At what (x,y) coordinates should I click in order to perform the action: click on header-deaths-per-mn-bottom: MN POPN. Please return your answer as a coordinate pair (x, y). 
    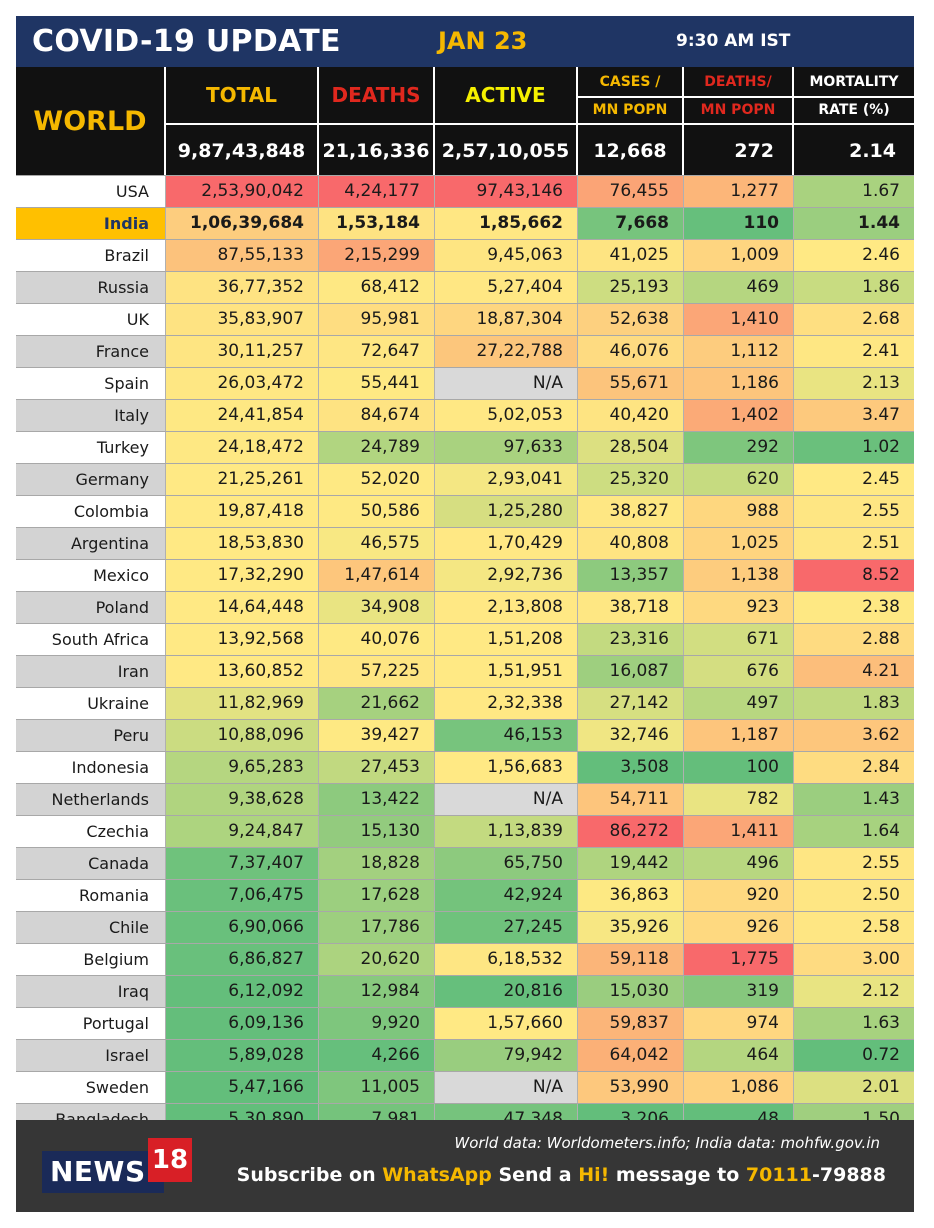
    Looking at the image, I should click on (738, 109).